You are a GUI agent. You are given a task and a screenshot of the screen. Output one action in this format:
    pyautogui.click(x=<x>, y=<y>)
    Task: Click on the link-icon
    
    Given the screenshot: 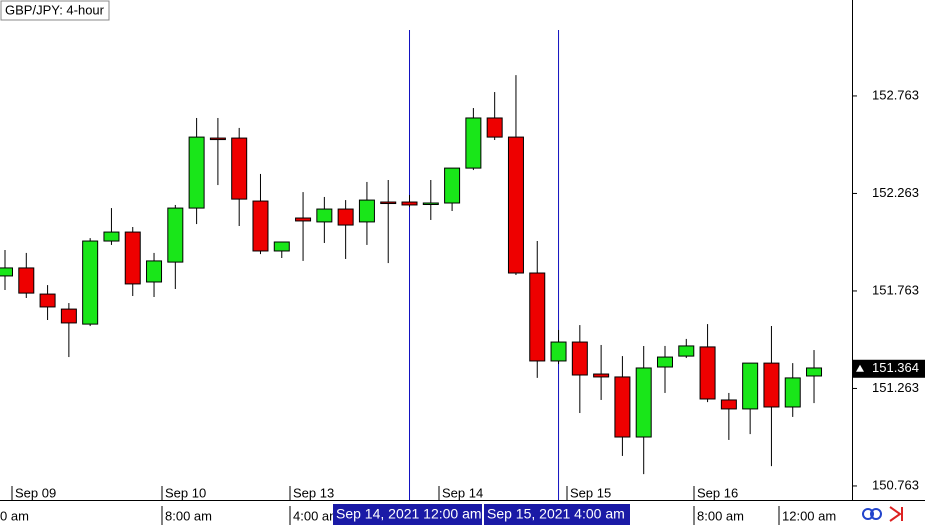 What is the action you would take?
    pyautogui.click(x=868, y=514)
    